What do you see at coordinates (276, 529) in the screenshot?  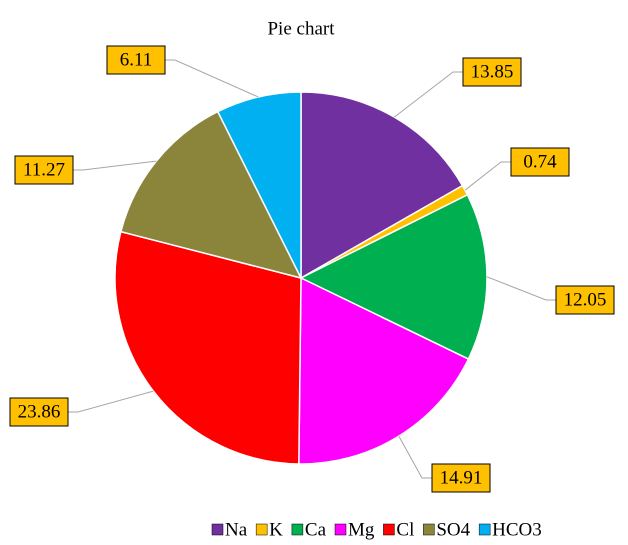 I see `legend-label: K` at bounding box center [276, 529].